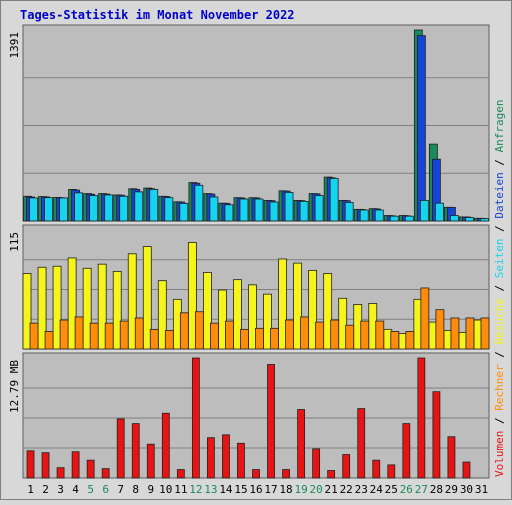 The width and height of the screenshot is (512, 505). Describe the element at coordinates (226, 489) in the screenshot. I see `day-label-14: 14` at that location.